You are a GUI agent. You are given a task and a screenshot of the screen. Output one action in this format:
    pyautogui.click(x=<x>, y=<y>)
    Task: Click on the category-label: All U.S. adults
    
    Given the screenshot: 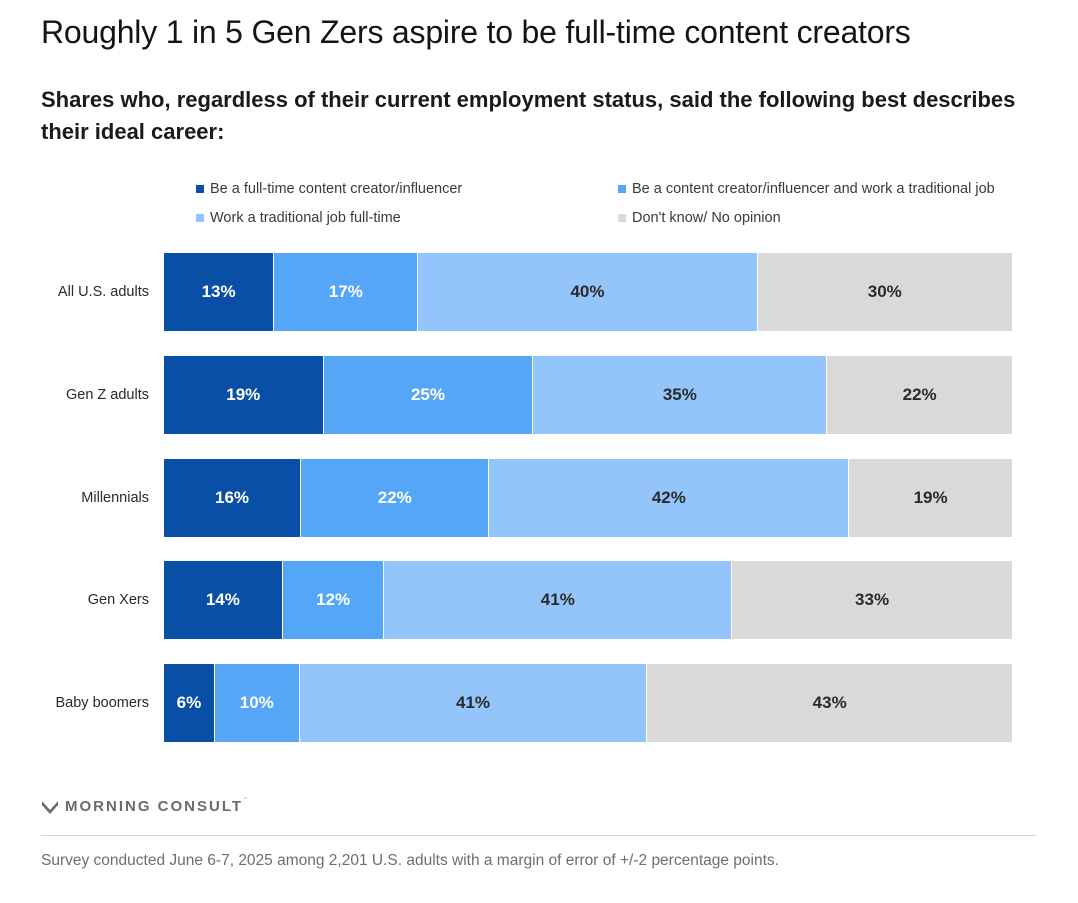 What is the action you would take?
    pyautogui.click(x=103, y=292)
    